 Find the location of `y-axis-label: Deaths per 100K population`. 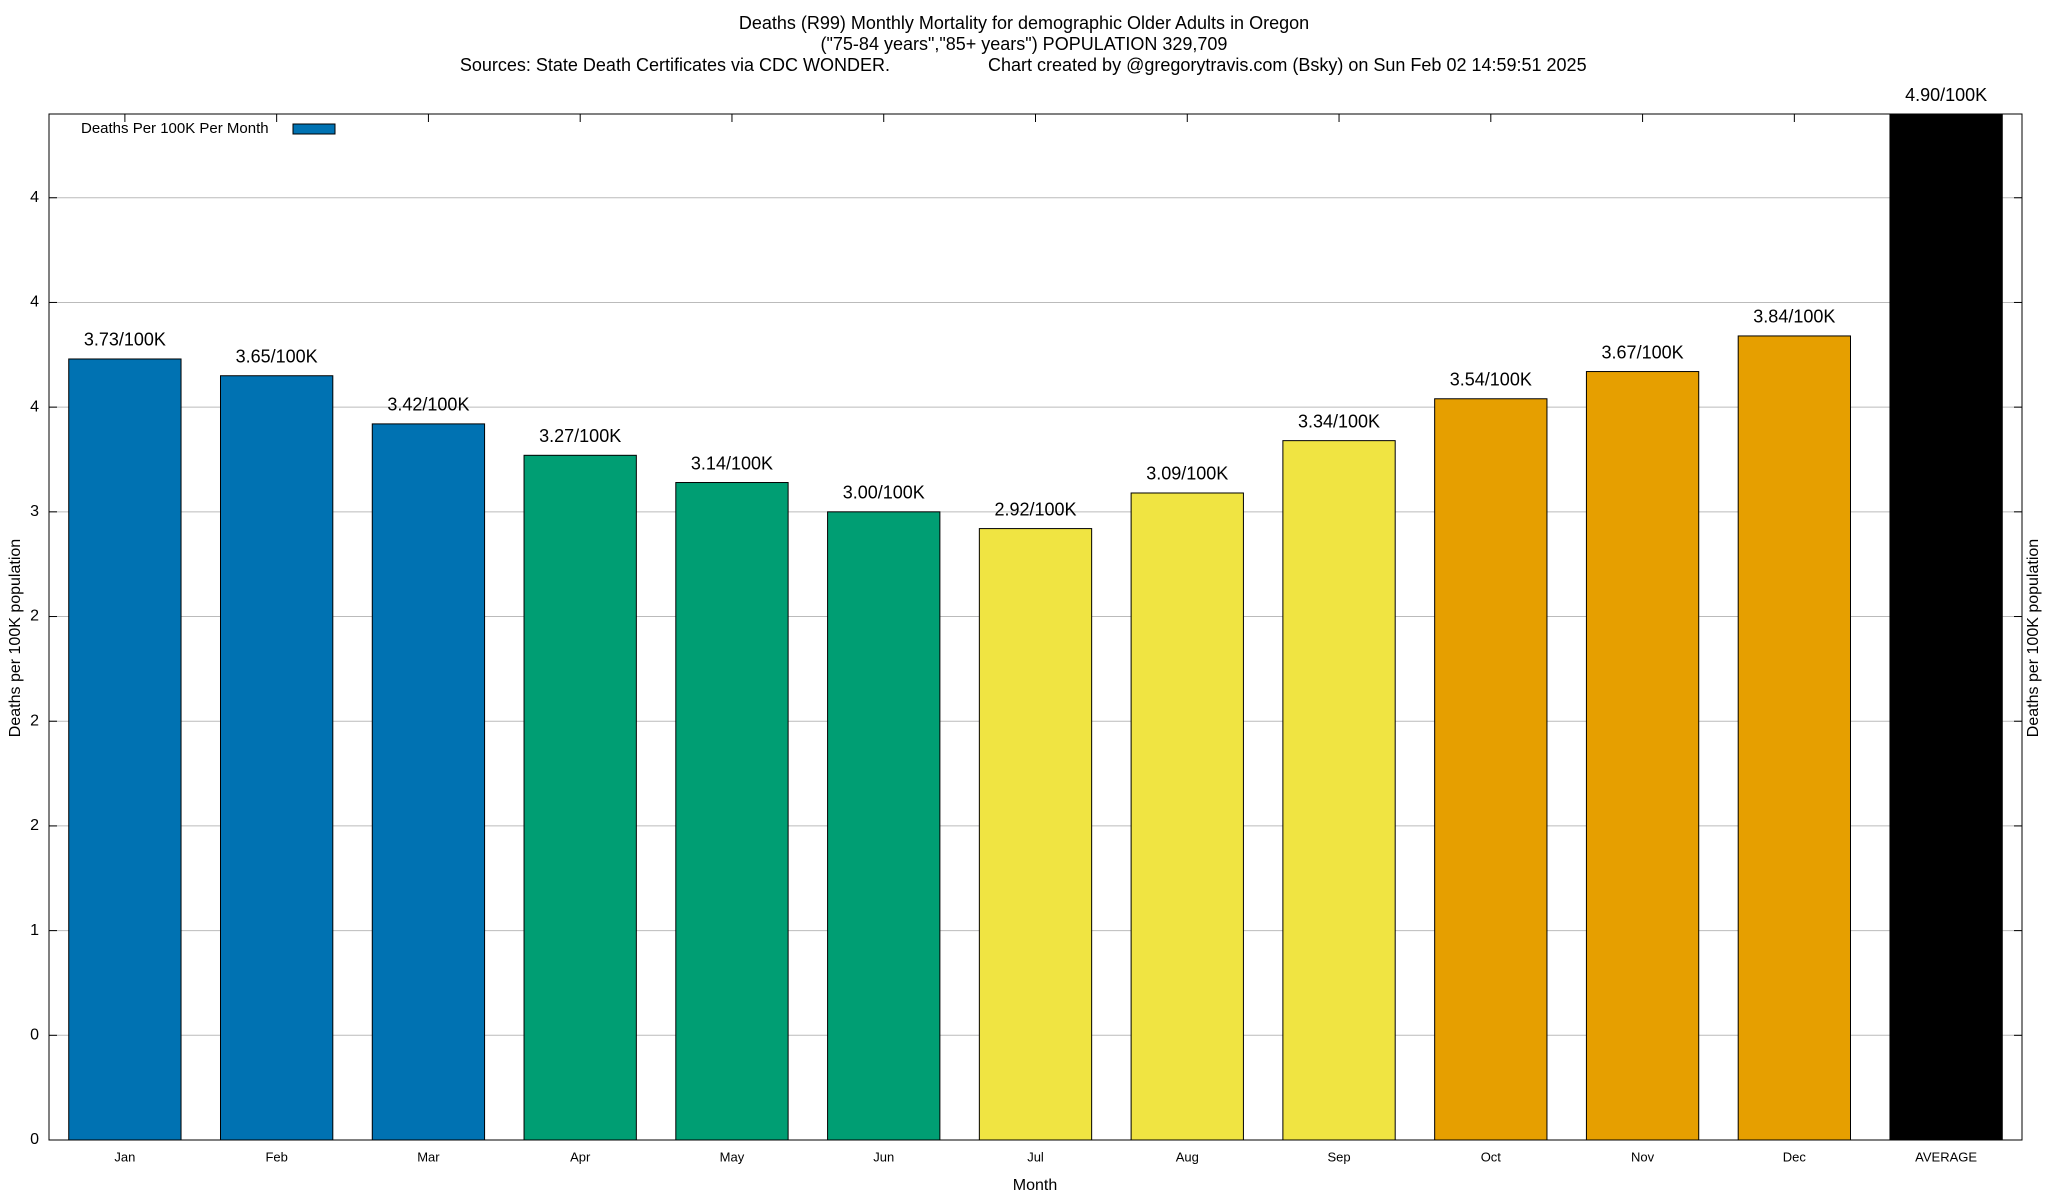

y-axis-label: Deaths per 100K population is located at coordinates (15, 638).